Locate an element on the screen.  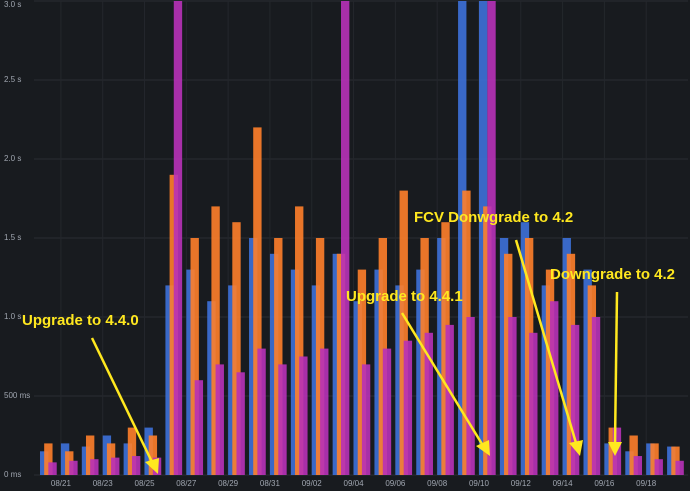
y-tick-label: 1.0 s is located at coordinates (12, 316).